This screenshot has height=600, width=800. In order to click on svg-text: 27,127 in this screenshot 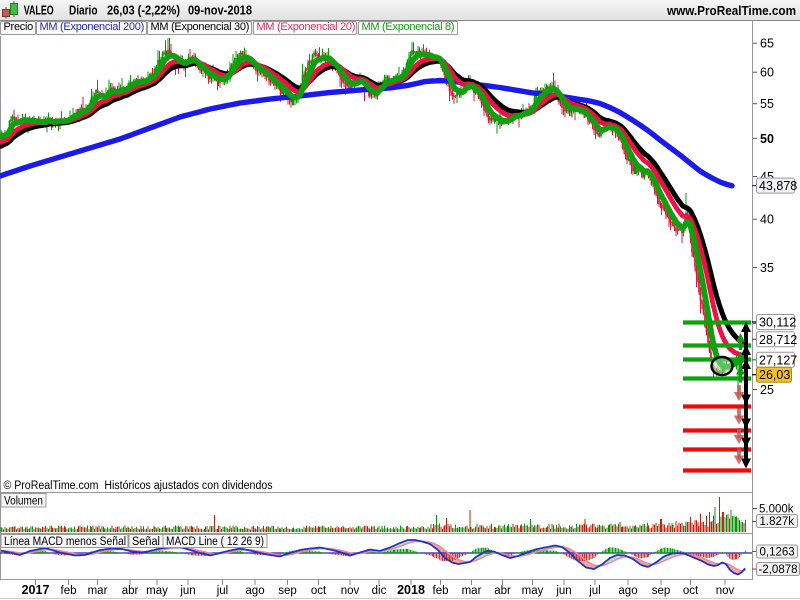, I will do `click(778, 360)`.